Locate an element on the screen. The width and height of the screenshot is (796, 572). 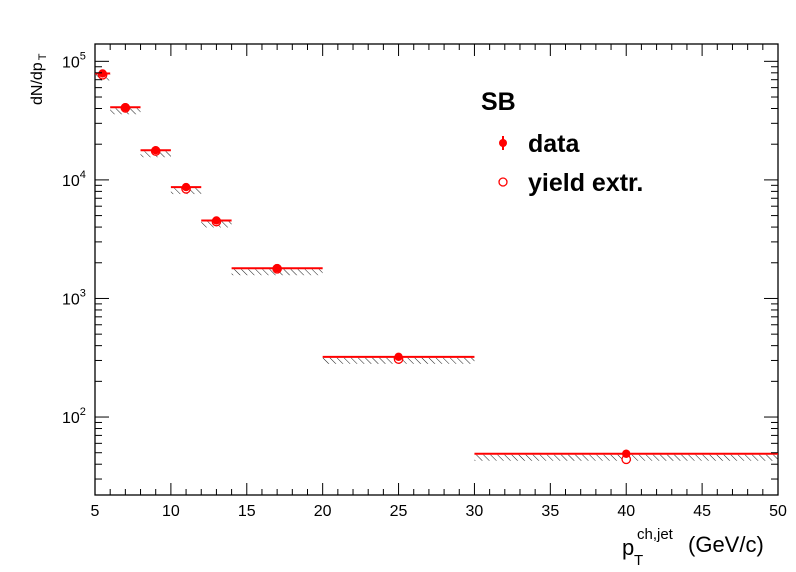
x-tick-label: 15 is located at coordinates (247, 511).